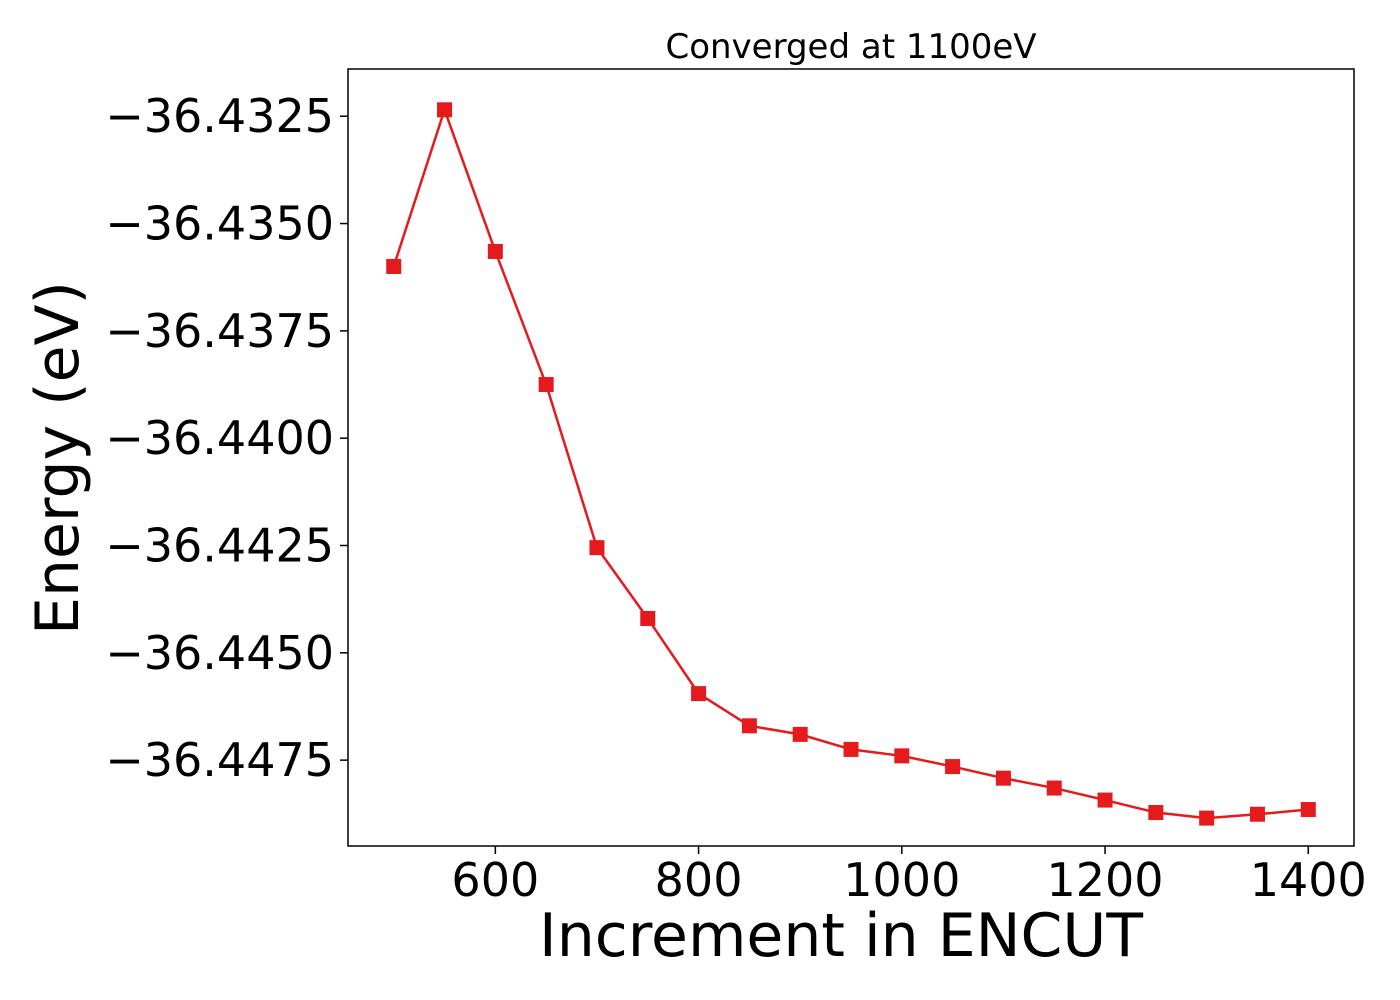  What do you see at coordinates (58, 458) in the screenshot?
I see `y-axis-title: Energy (eV)` at bounding box center [58, 458].